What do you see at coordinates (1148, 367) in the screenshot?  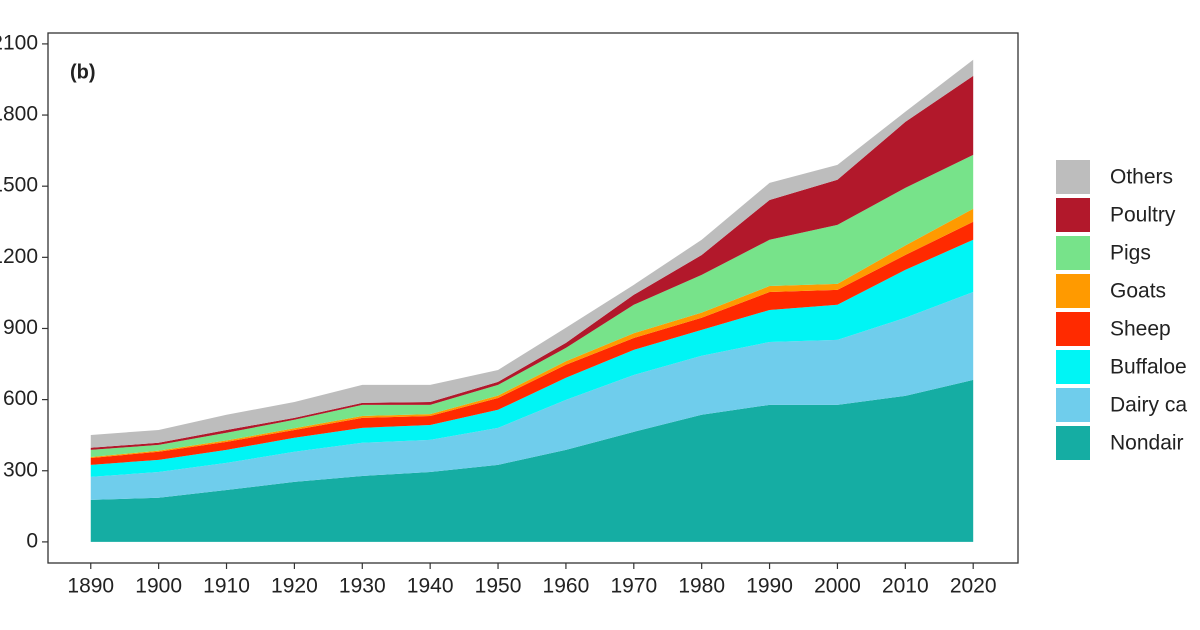 I see `legend-label: Buffaloe` at bounding box center [1148, 367].